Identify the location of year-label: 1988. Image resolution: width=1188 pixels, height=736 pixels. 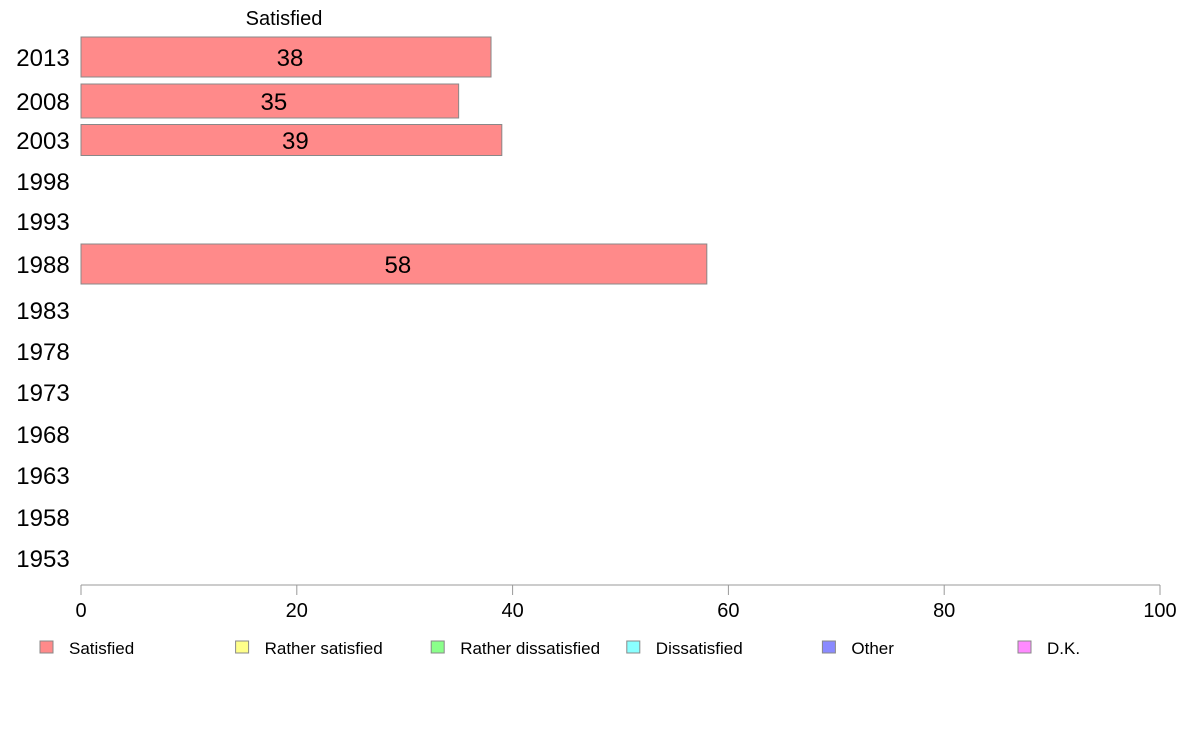
(42, 265).